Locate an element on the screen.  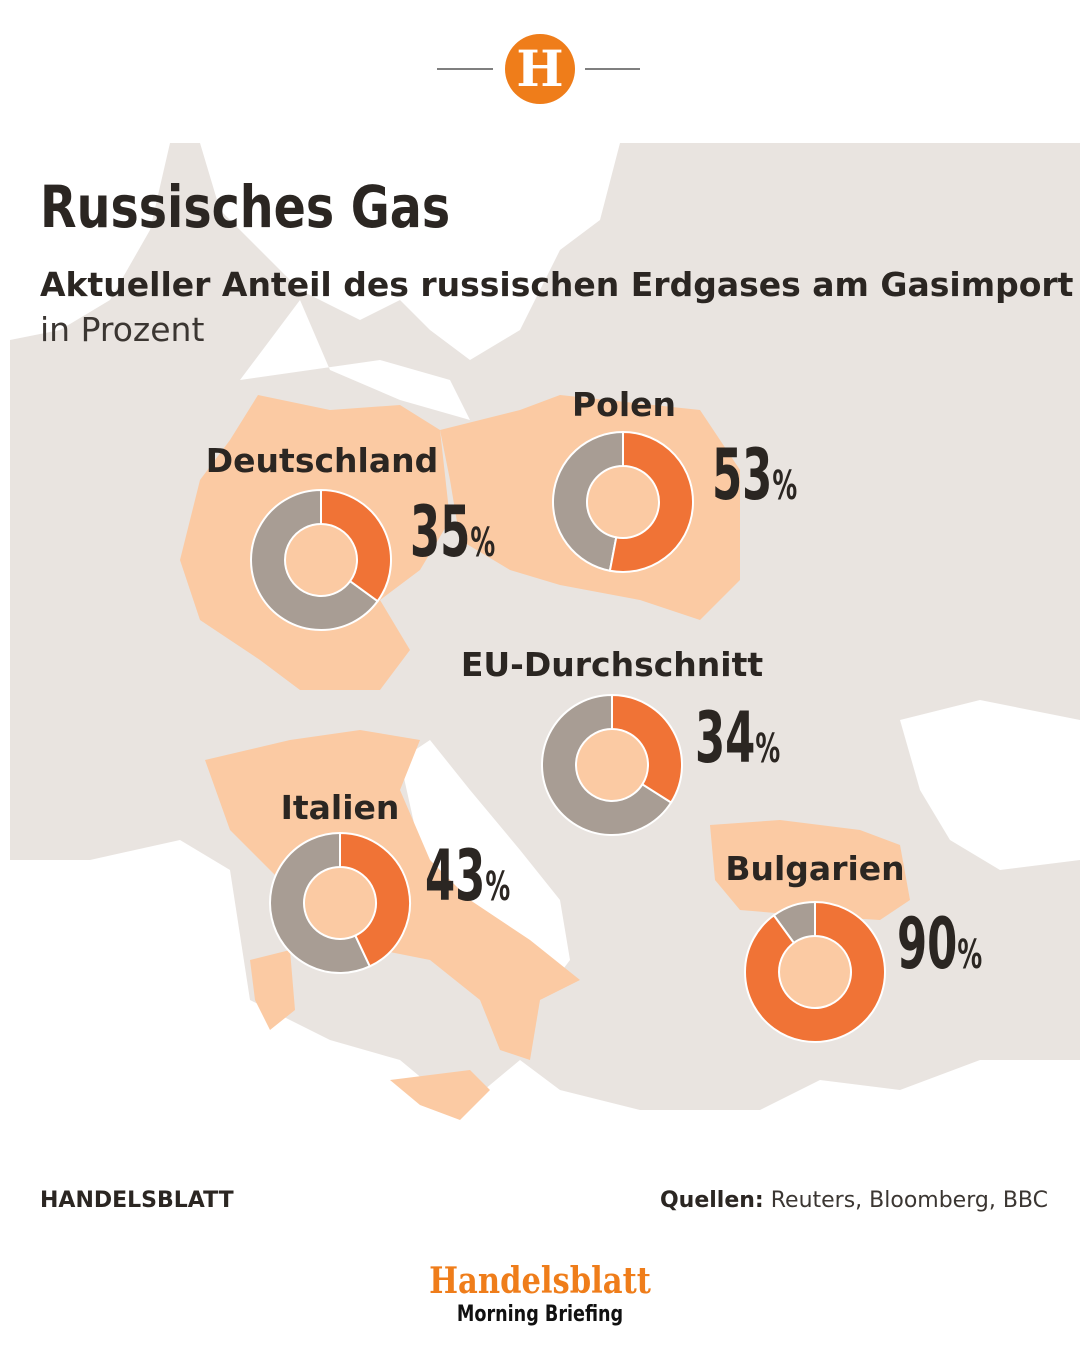
country-label: EU-Durchschnitt is located at coordinates (612, 664).